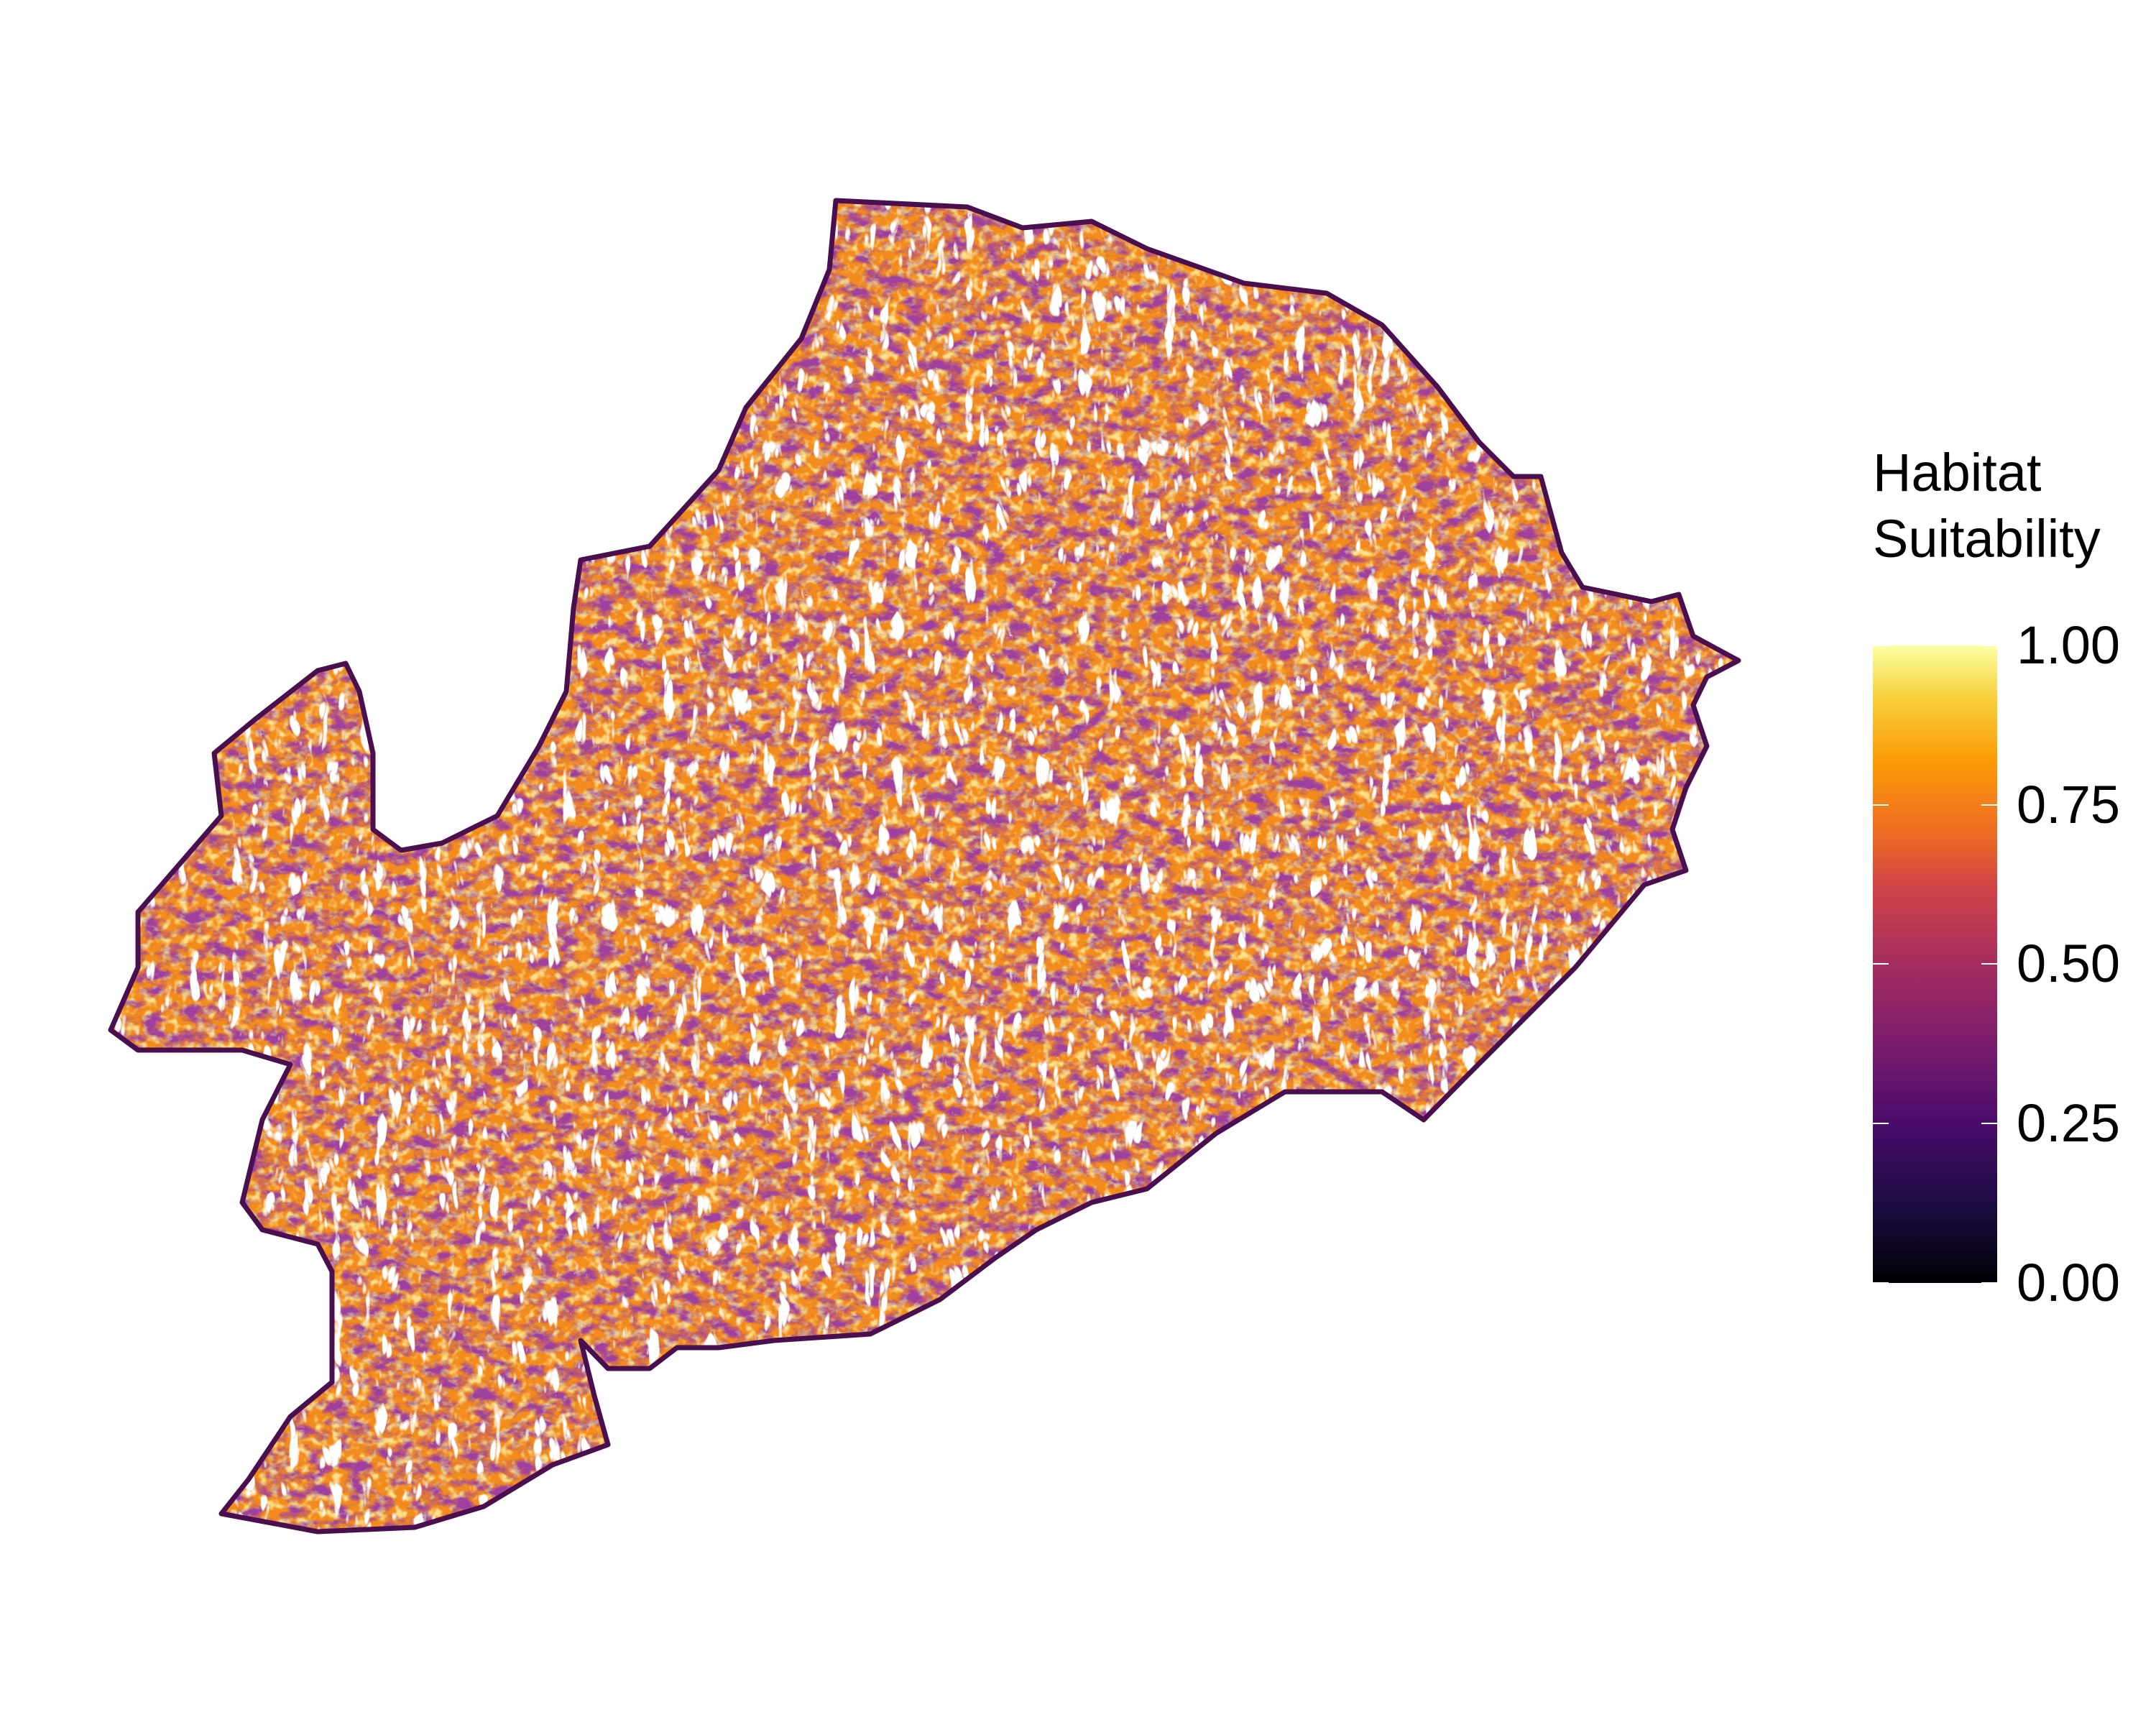  What do you see at coordinates (1958, 472) in the screenshot?
I see `legend-title-line1: Habitat` at bounding box center [1958, 472].